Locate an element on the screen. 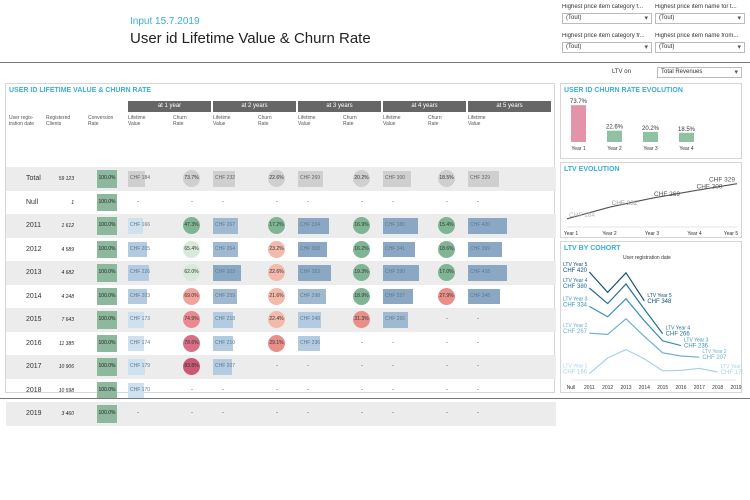 This screenshot has width=750, height=500. cohort-right-label: CHF 236 is located at coordinates (696, 347).